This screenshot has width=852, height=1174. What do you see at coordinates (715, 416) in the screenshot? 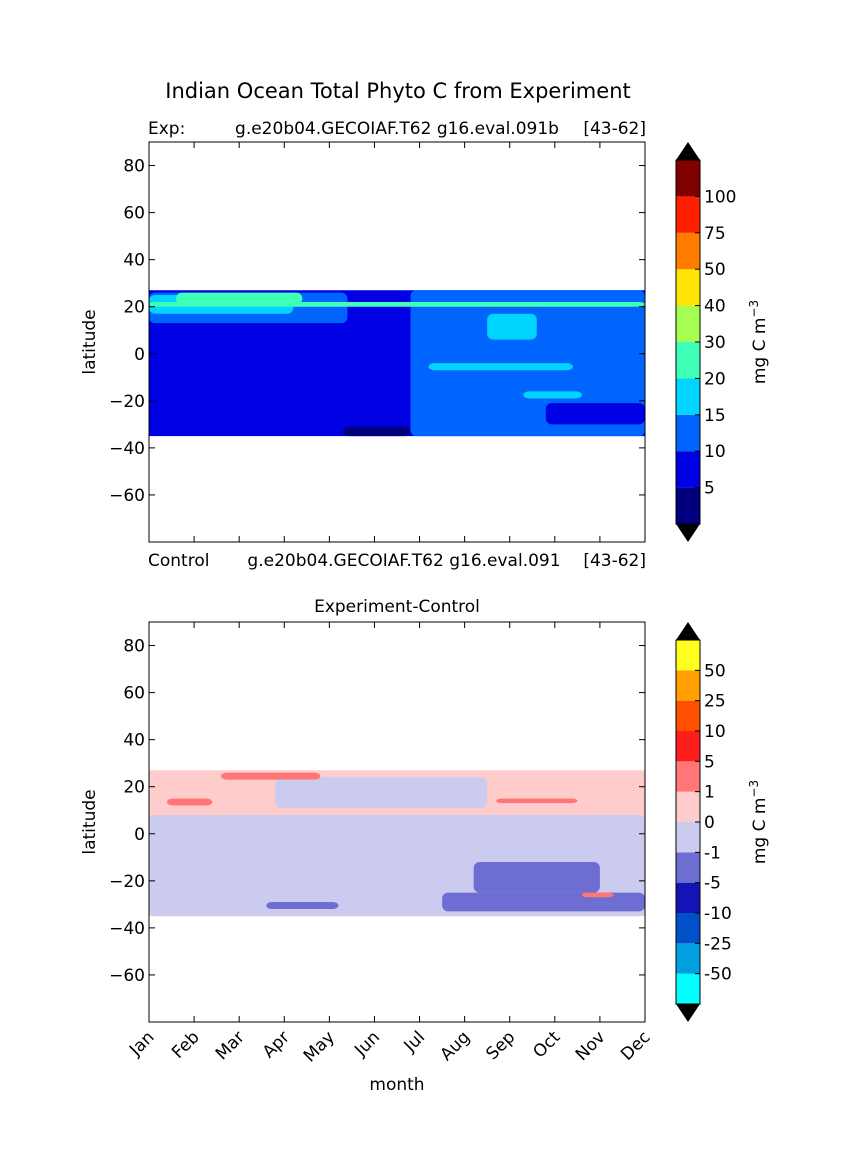
I see `colorbar-tick-label: 15` at bounding box center [715, 416].